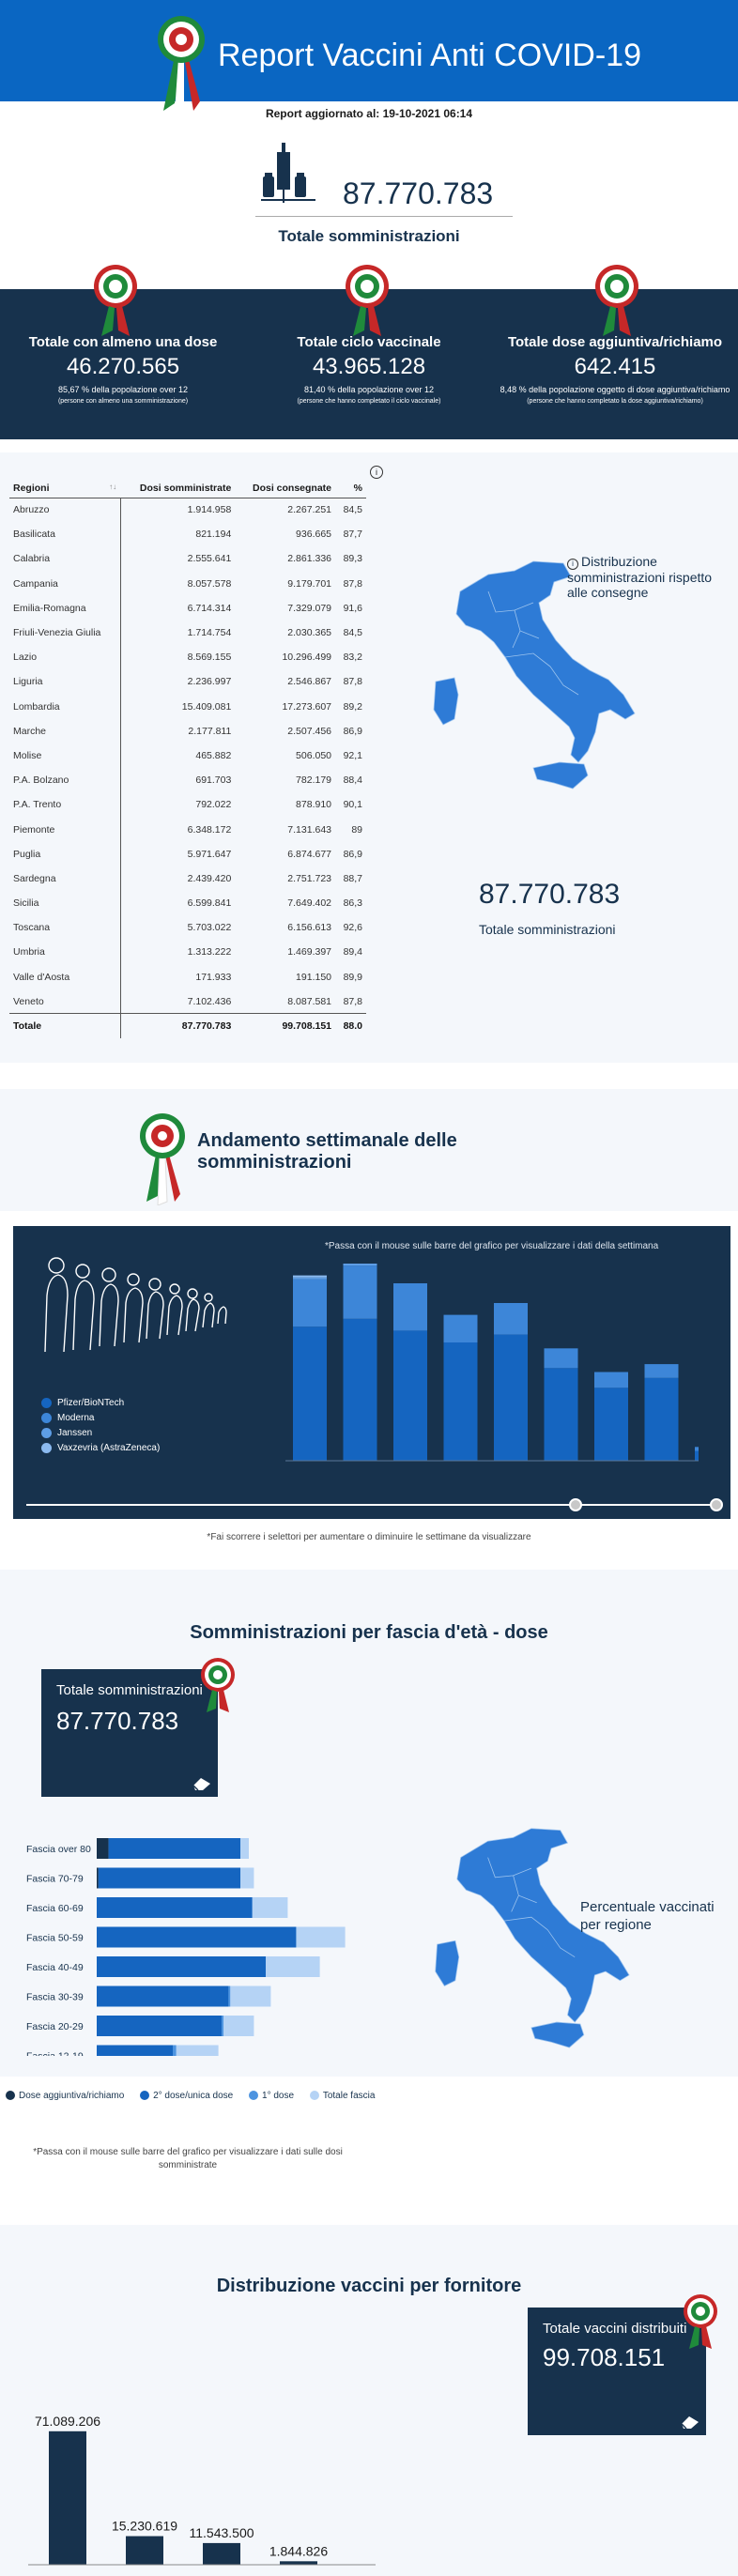 The height and width of the screenshot is (2576, 738). Describe the element at coordinates (65, 2095) in the screenshot. I see `legend-item: Dose aggiuntiva/richiamo` at that location.